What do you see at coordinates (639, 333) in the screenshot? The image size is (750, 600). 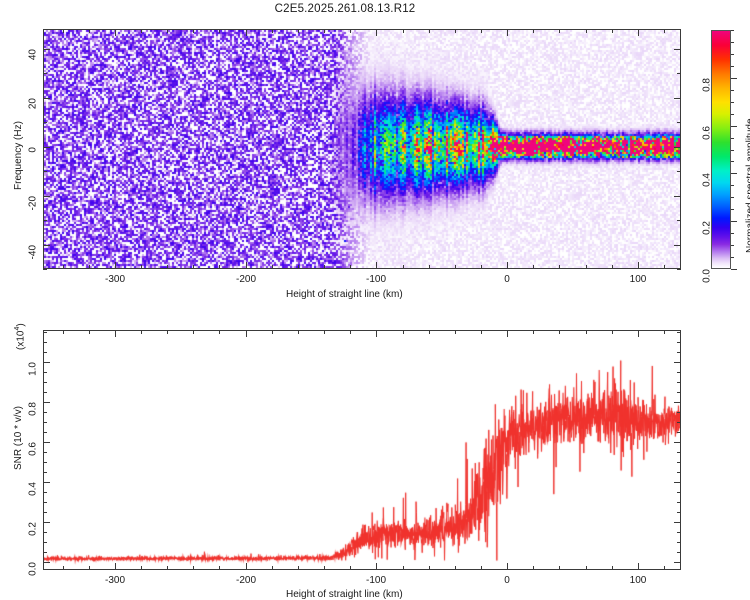 I see `snr-xtick-major-top` at bounding box center [639, 333].